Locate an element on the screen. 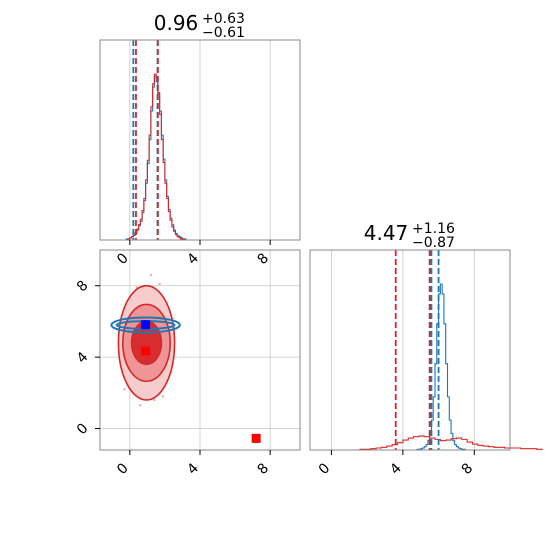  panel2-ytick-label: 8 is located at coordinates (83, 287).